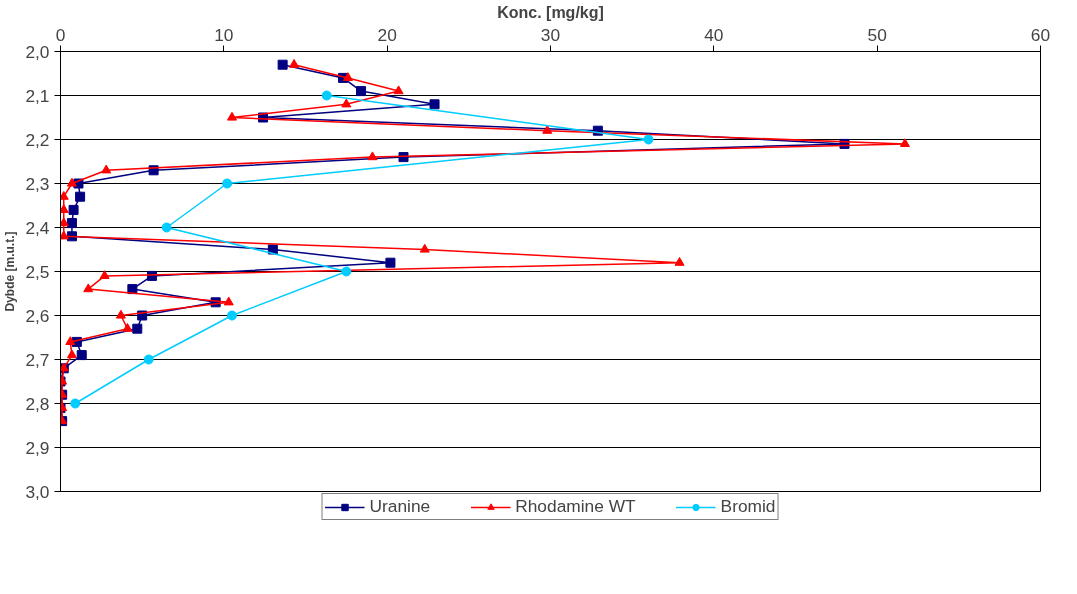  I want to click on x-tick-label: 10, so click(224, 34).